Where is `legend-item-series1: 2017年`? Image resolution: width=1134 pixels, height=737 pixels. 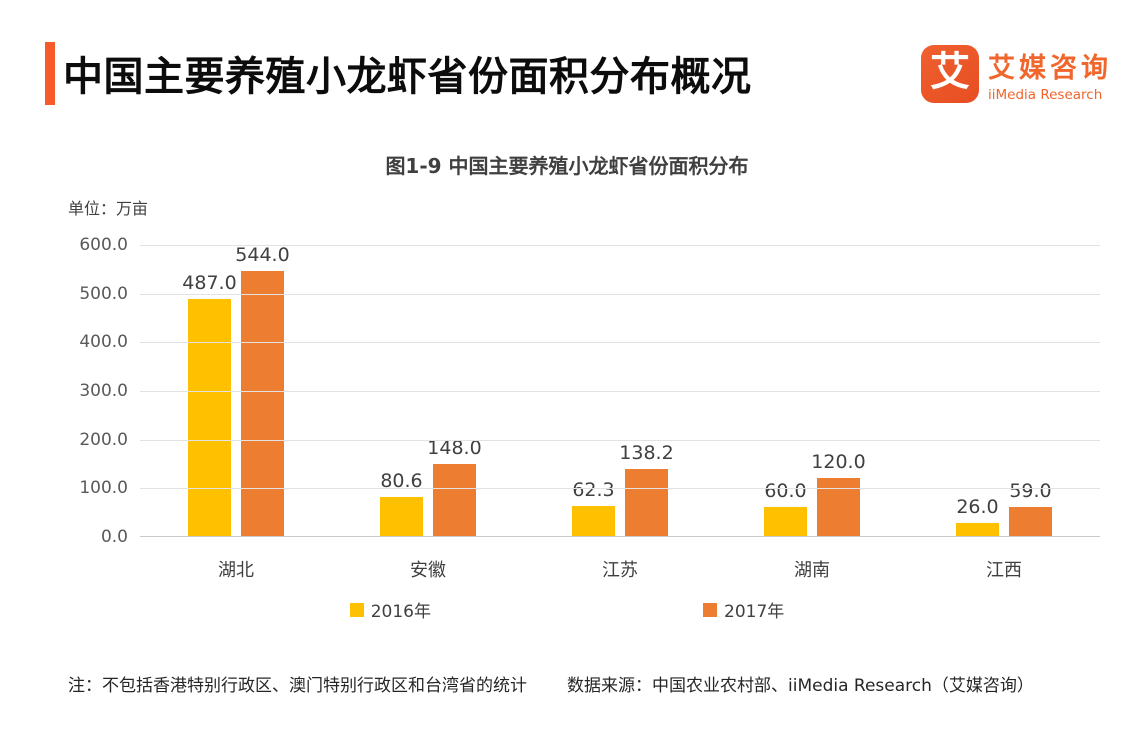 legend-item-series1: 2017年 is located at coordinates (743, 609).